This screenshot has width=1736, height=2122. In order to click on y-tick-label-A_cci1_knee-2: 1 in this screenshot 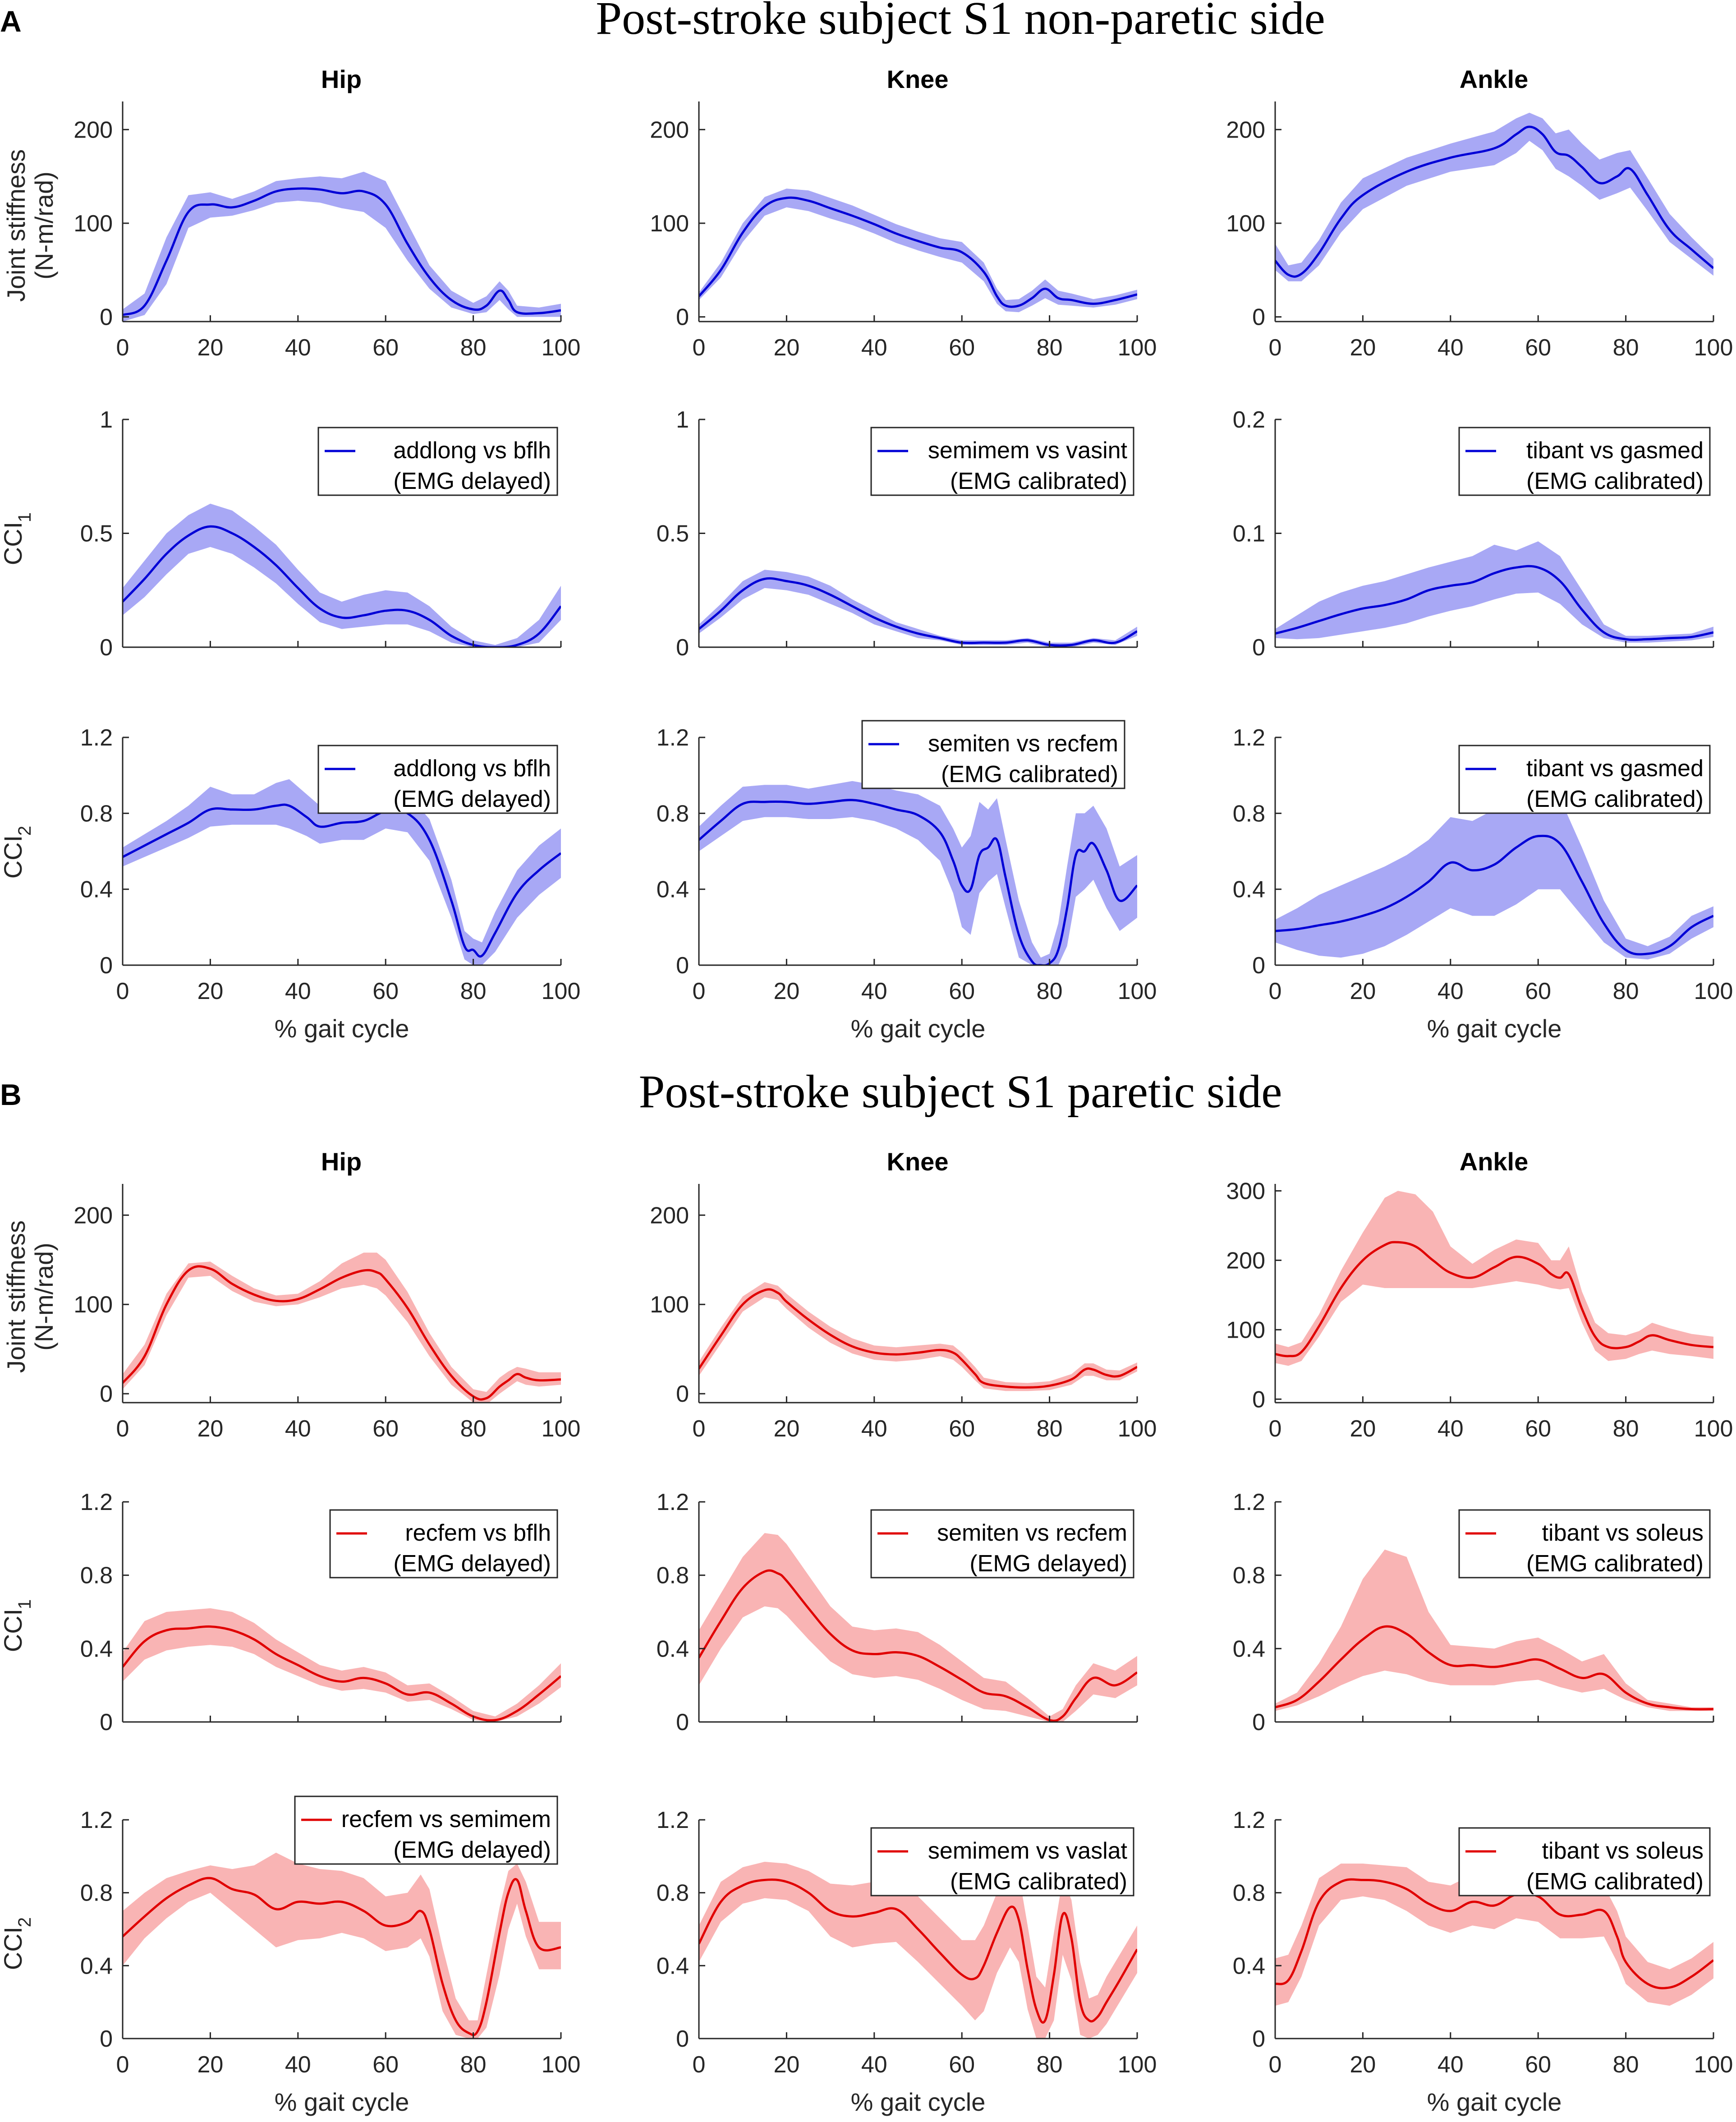, I will do `click(682, 420)`.